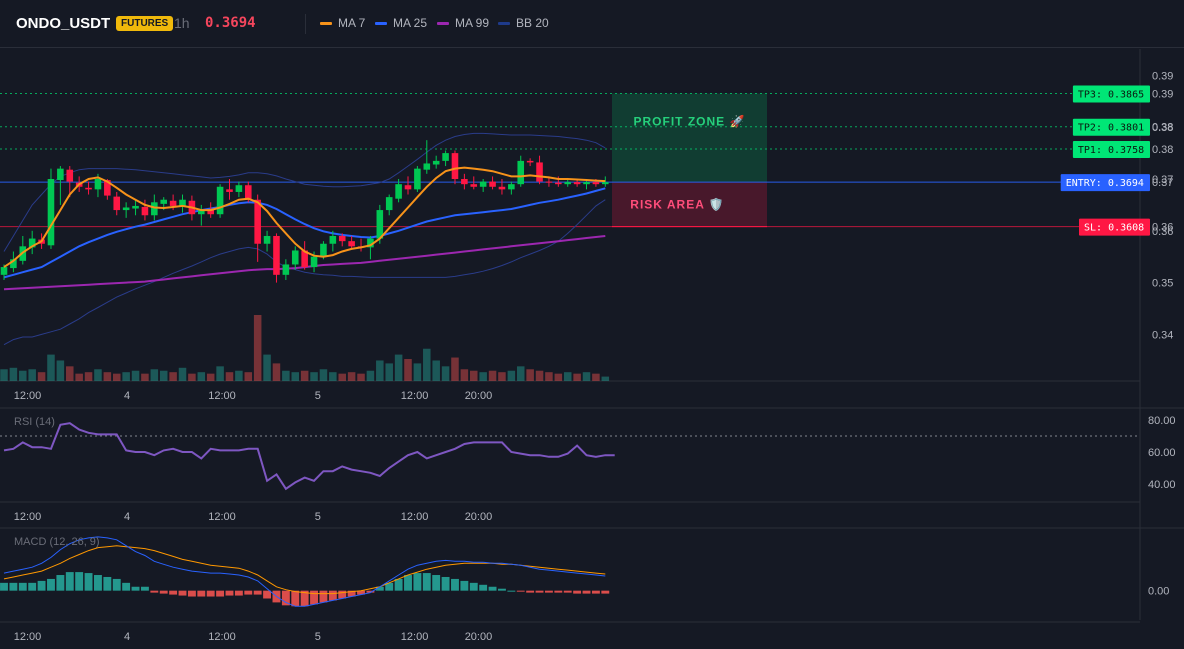 This screenshot has width=1184, height=649. Describe the element at coordinates (127, 396) in the screenshot. I see `price-time-label: 4` at that location.